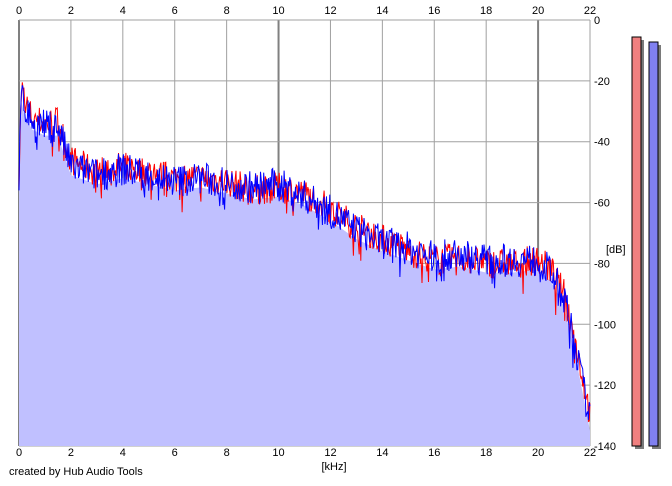 This screenshot has width=672, height=486. What do you see at coordinates (605, 234) in the screenshot?
I see `y-axis-ticks: 0 -20 -40 -60 -80 -100 -120 -140` at bounding box center [605, 234].